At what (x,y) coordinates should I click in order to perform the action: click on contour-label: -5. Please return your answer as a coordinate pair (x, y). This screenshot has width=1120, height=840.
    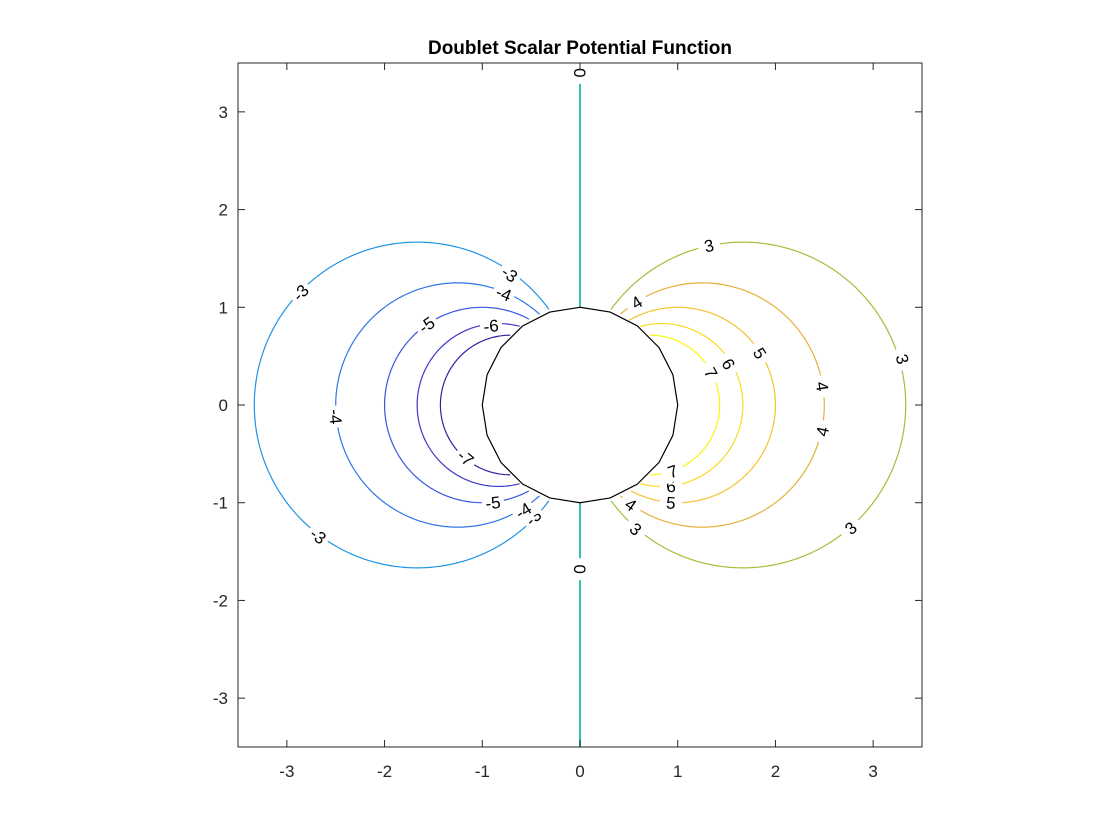
    Looking at the image, I should click on (492, 503).